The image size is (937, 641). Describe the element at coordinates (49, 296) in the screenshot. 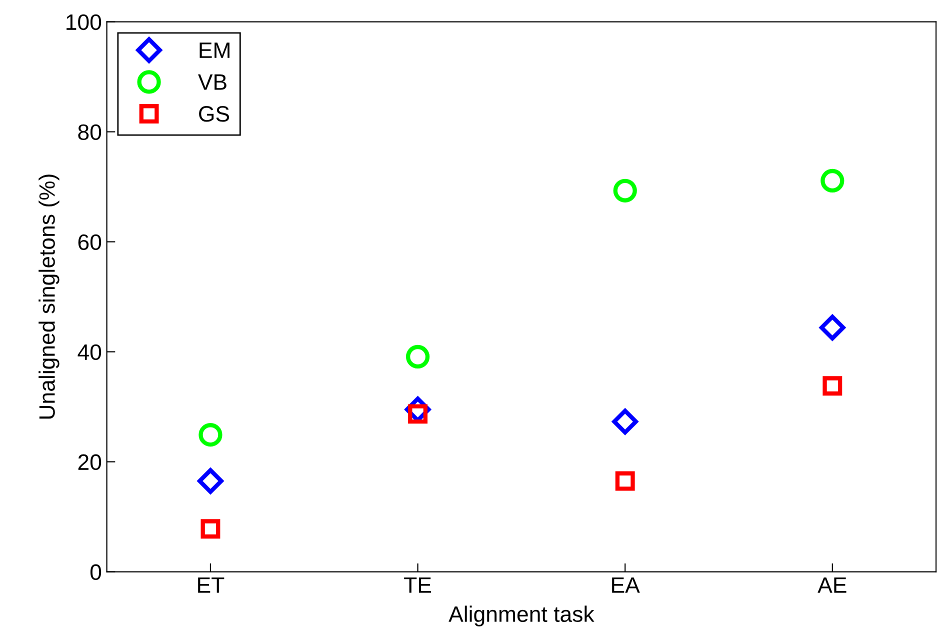

I see `y-axis-title: Unaligned singletons (%)` at that location.